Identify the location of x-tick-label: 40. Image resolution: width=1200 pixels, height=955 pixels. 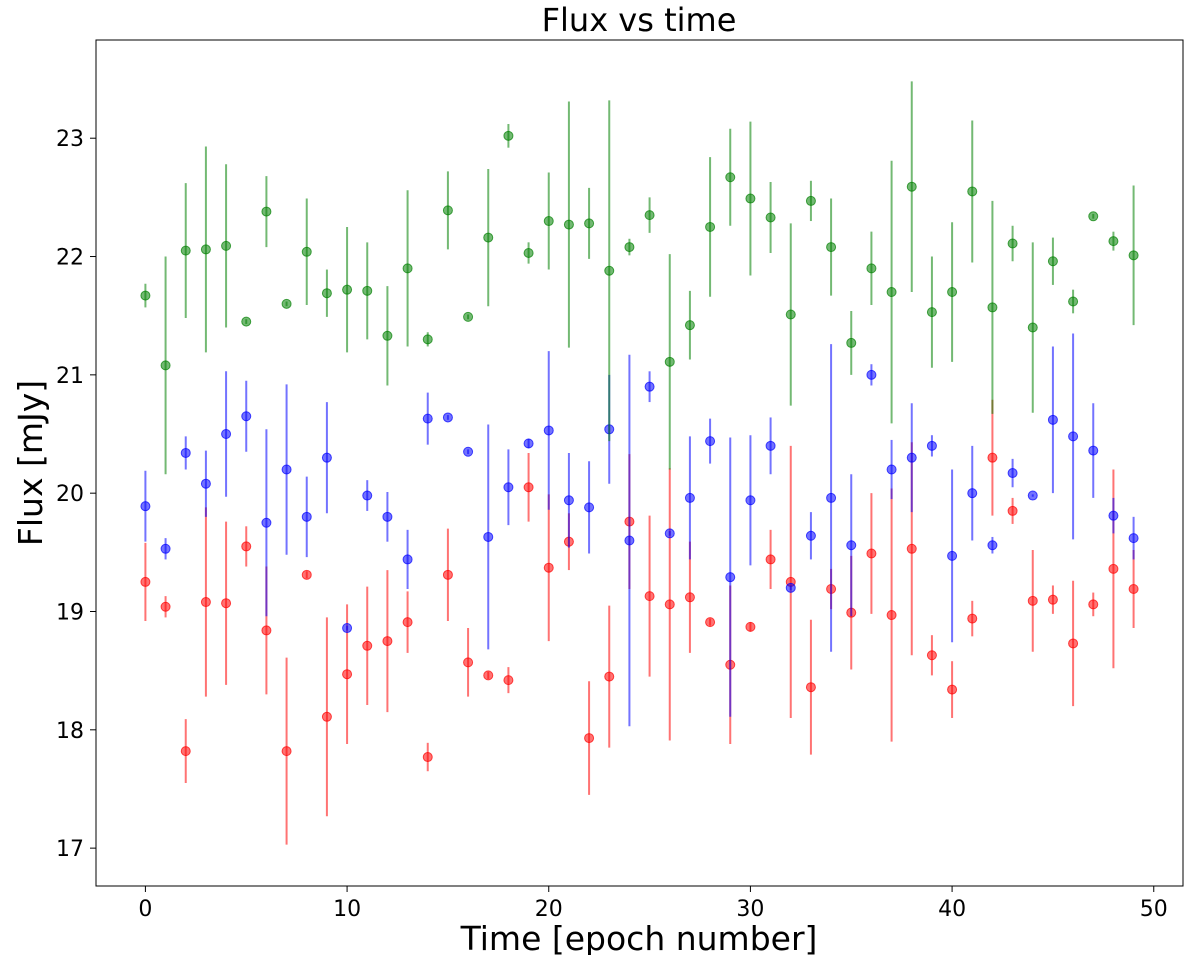
(952, 909).